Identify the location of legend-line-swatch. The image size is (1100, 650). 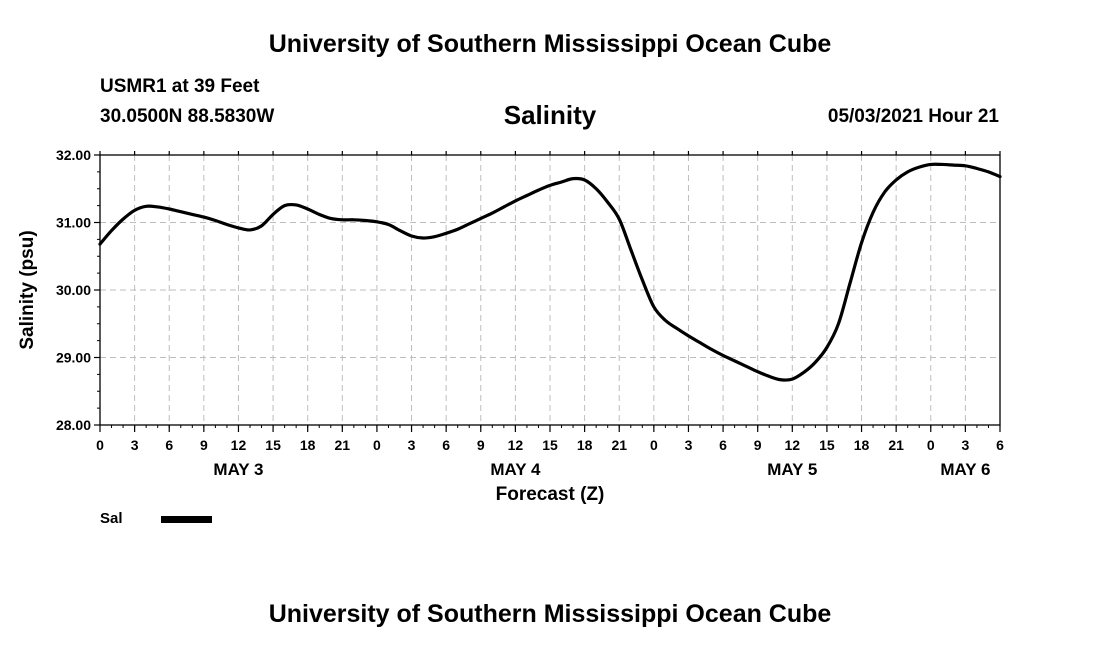
(186, 519).